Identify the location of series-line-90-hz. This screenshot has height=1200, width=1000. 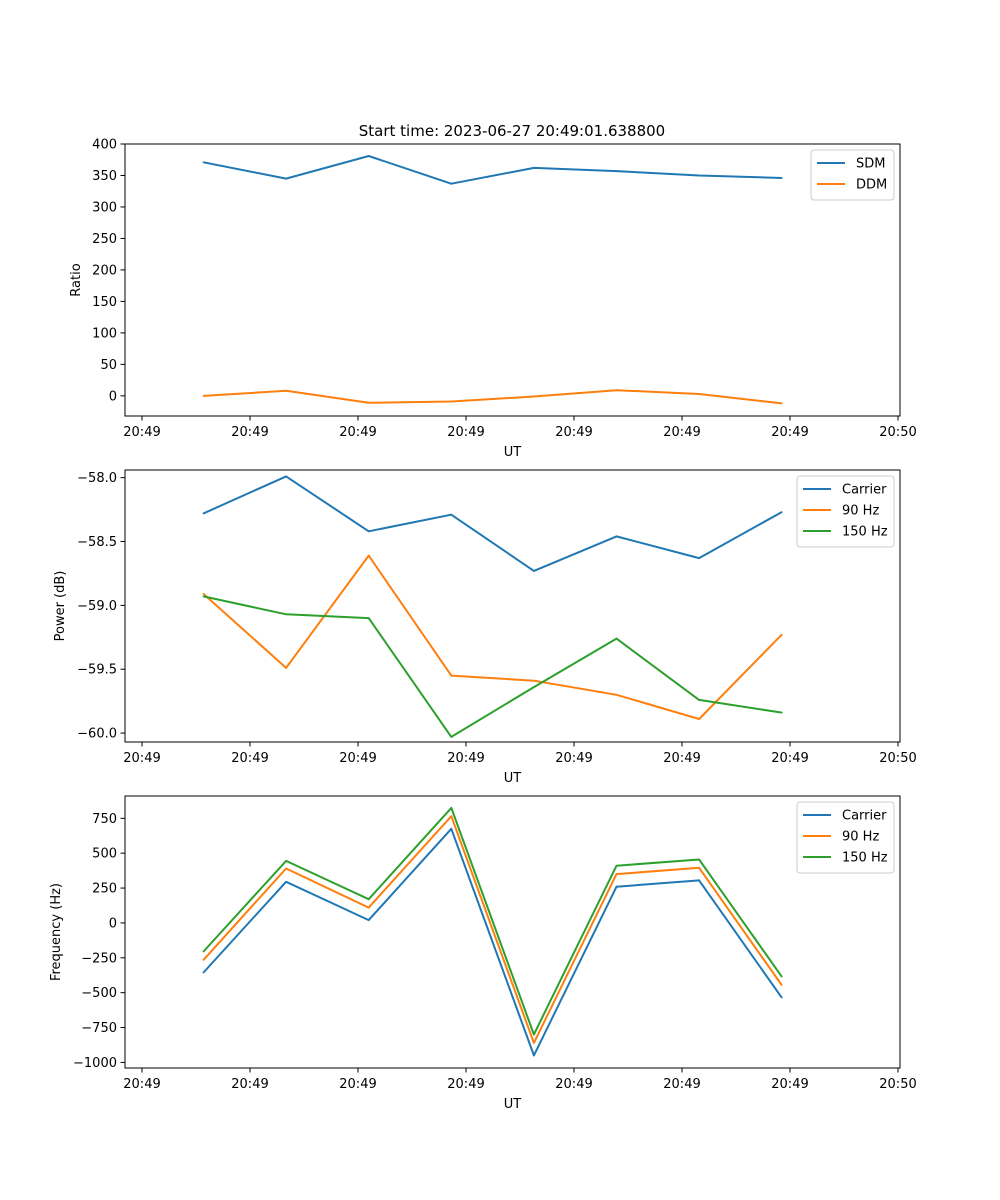
(492, 637).